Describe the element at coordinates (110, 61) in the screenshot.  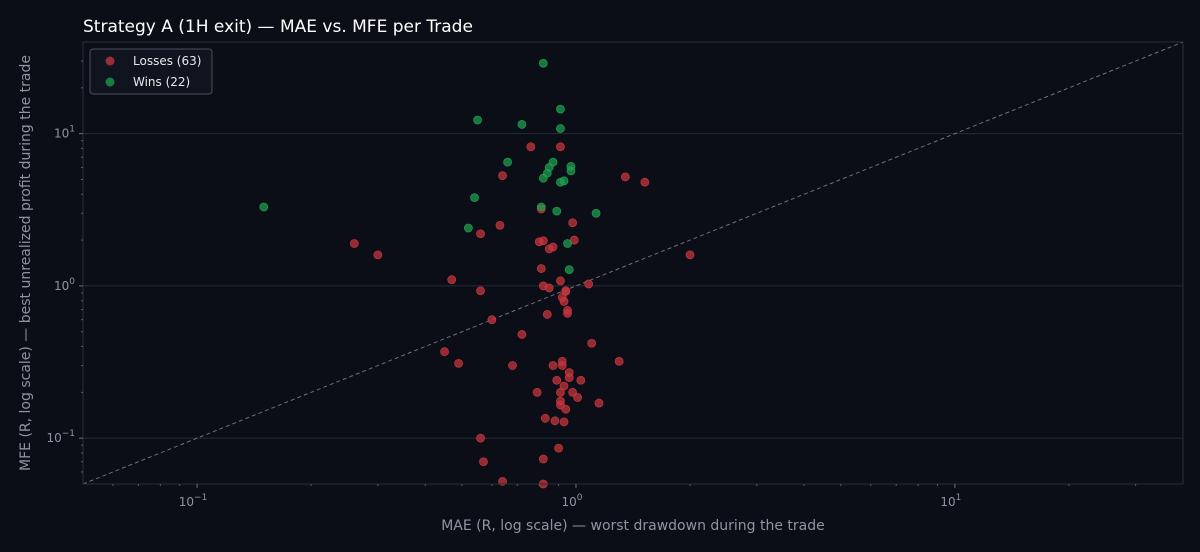
I see `legend-marker-losses` at that location.